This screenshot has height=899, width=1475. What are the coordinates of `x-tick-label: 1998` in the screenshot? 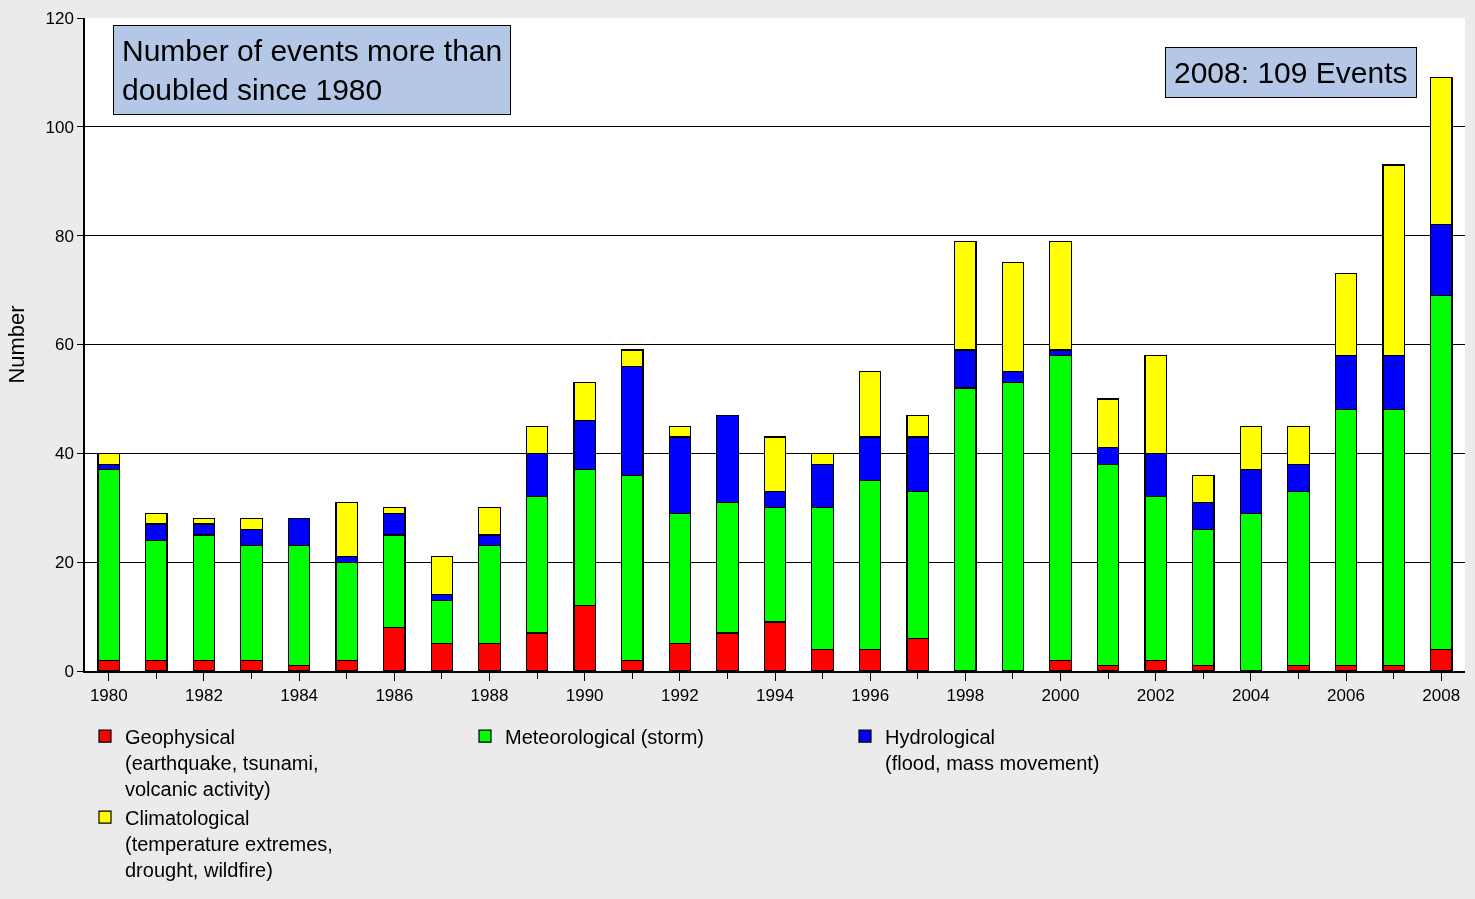 It's located at (965, 696).